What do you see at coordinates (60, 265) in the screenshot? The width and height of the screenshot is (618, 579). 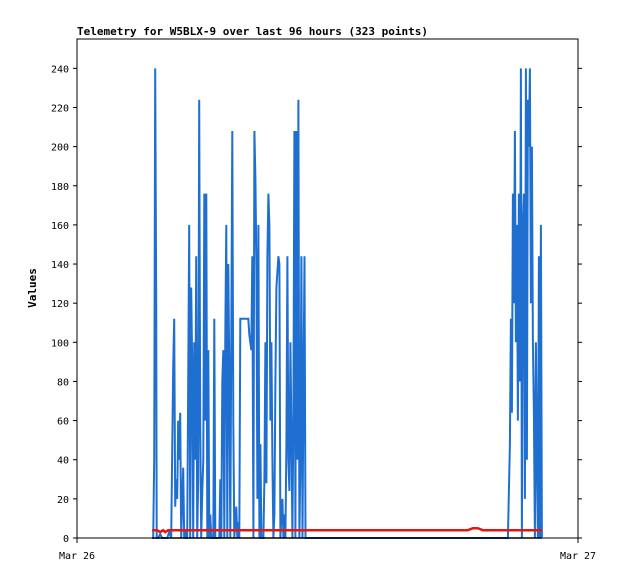 I see `y-tick-label: 140` at bounding box center [60, 265].